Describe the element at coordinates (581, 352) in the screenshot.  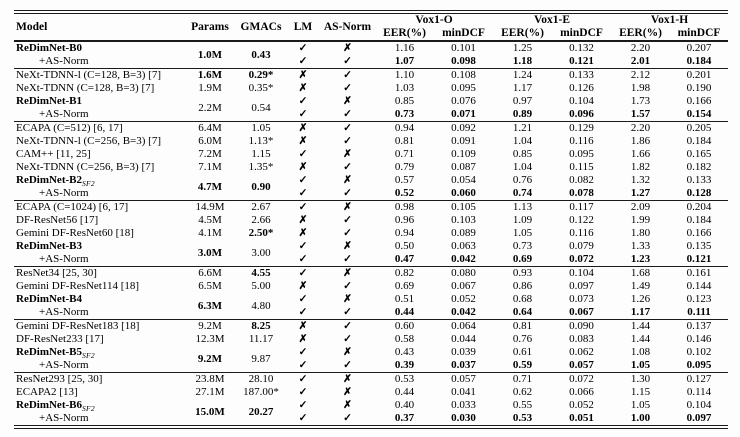
I see `metric-cell: 0.062` at that location.